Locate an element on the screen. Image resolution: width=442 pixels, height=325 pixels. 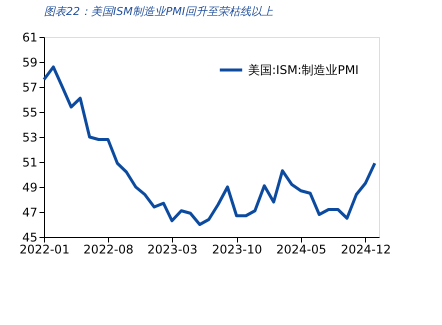
y-tick-label: 49 is located at coordinates (30, 187).